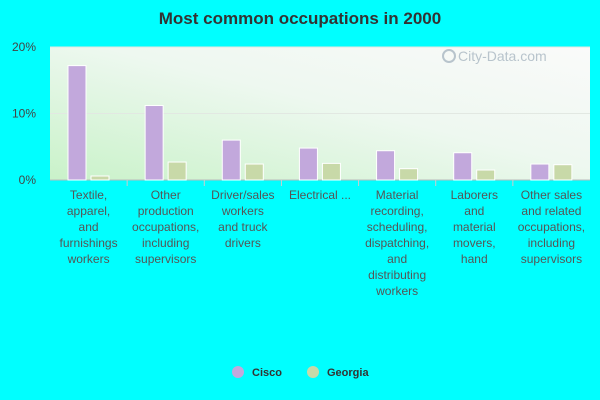 This screenshot has width=600, height=400. What do you see at coordinates (267, 373) in the screenshot?
I see `legend-label-cisco: Cisco` at bounding box center [267, 373].